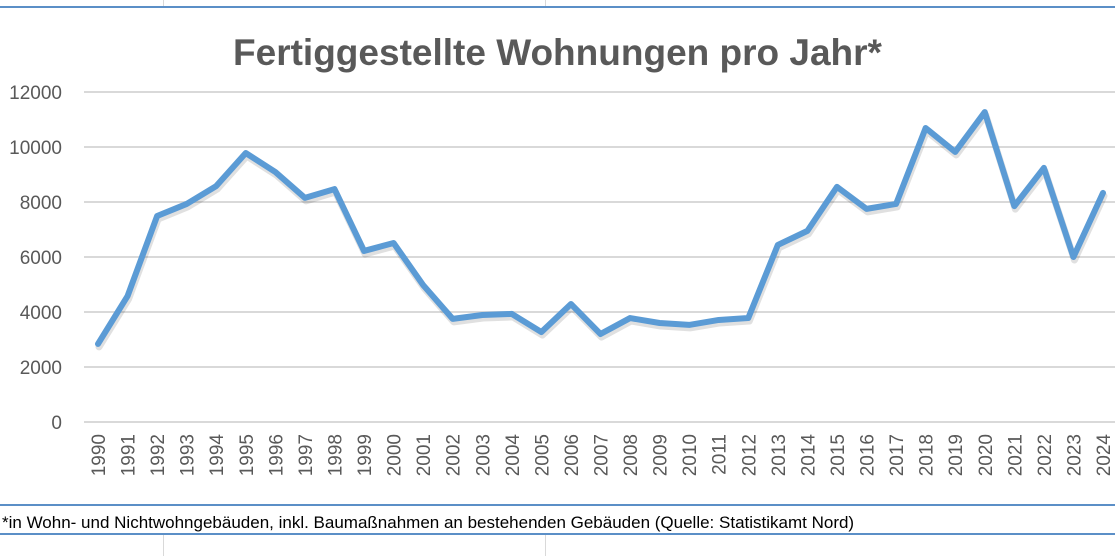 This screenshot has width=1115, height=556. What do you see at coordinates (720, 454) in the screenshot?
I see `x-tick-label: 2011` at bounding box center [720, 454].